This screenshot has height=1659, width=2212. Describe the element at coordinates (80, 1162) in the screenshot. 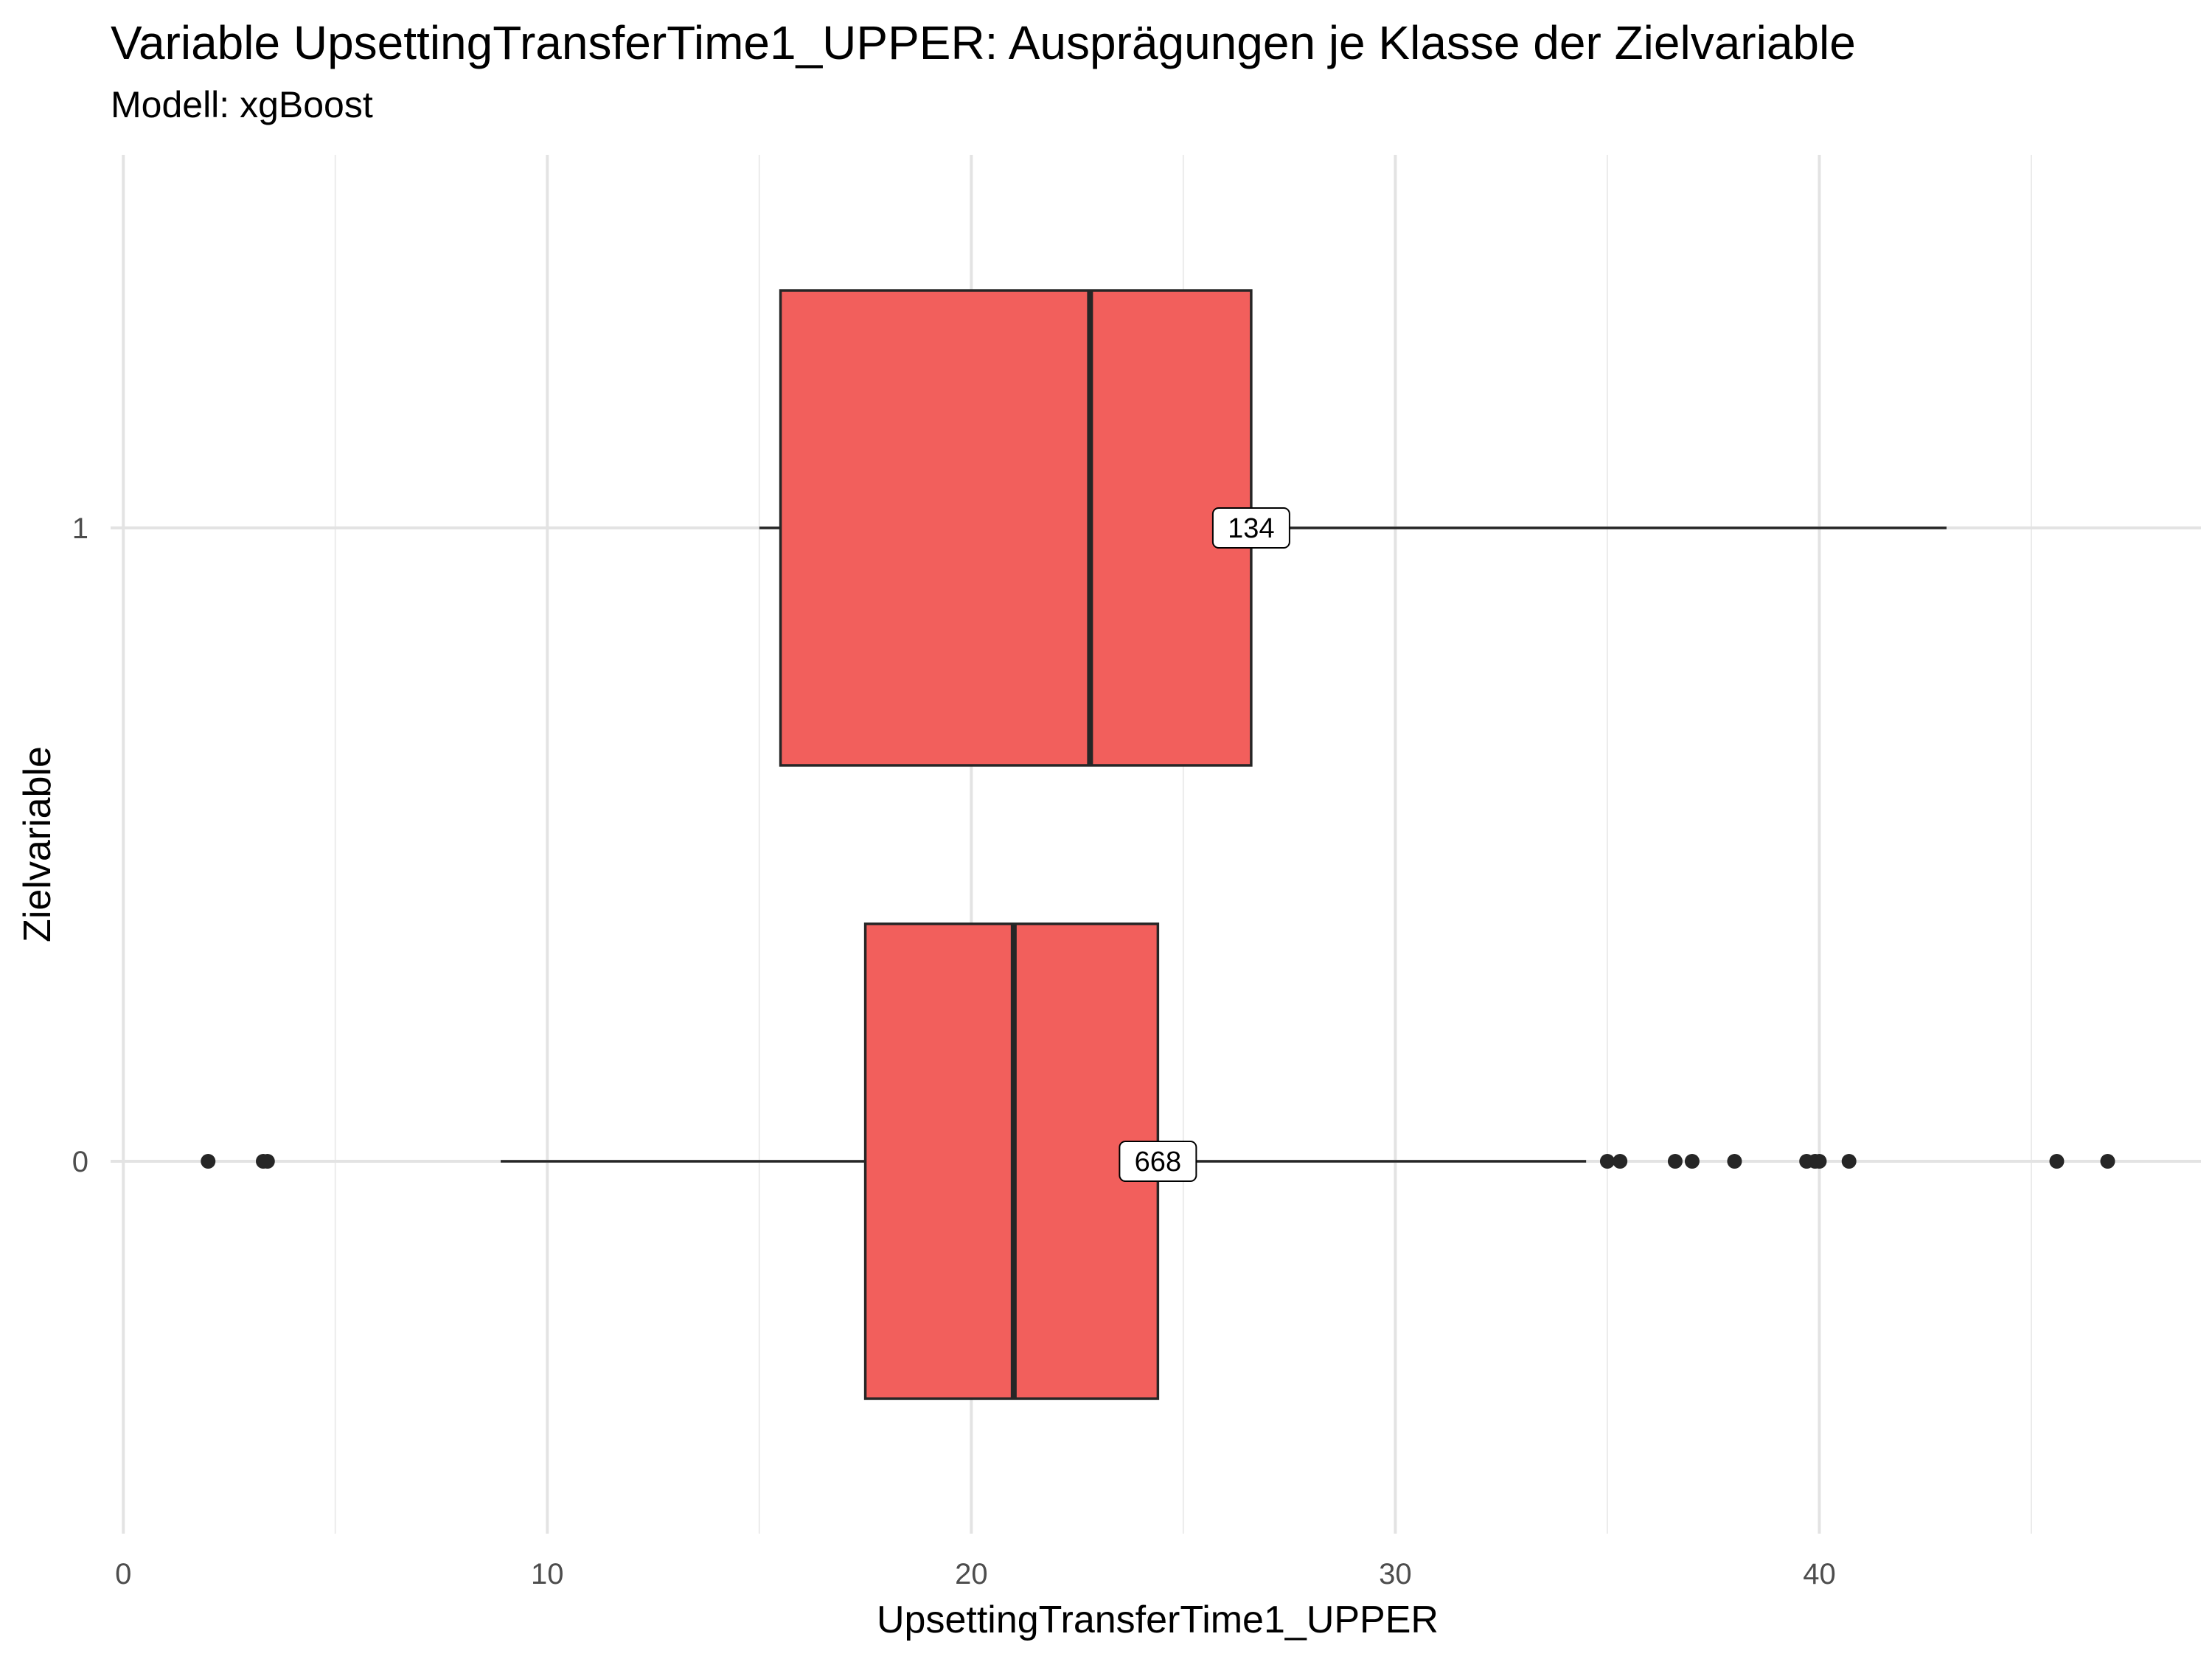

I see `y-tick-label: 0` at that location.